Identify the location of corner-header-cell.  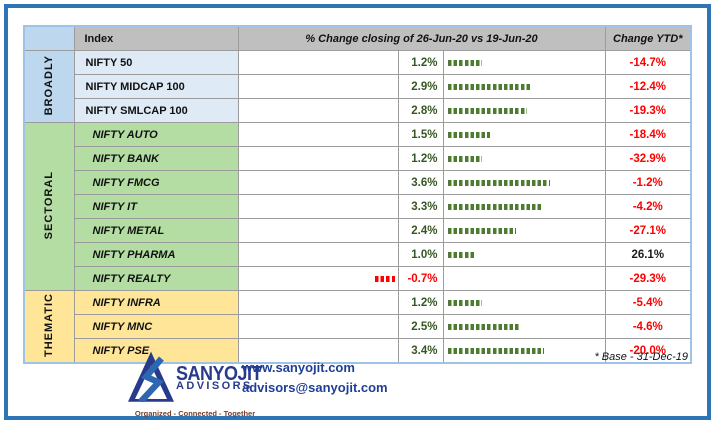
(49, 38).